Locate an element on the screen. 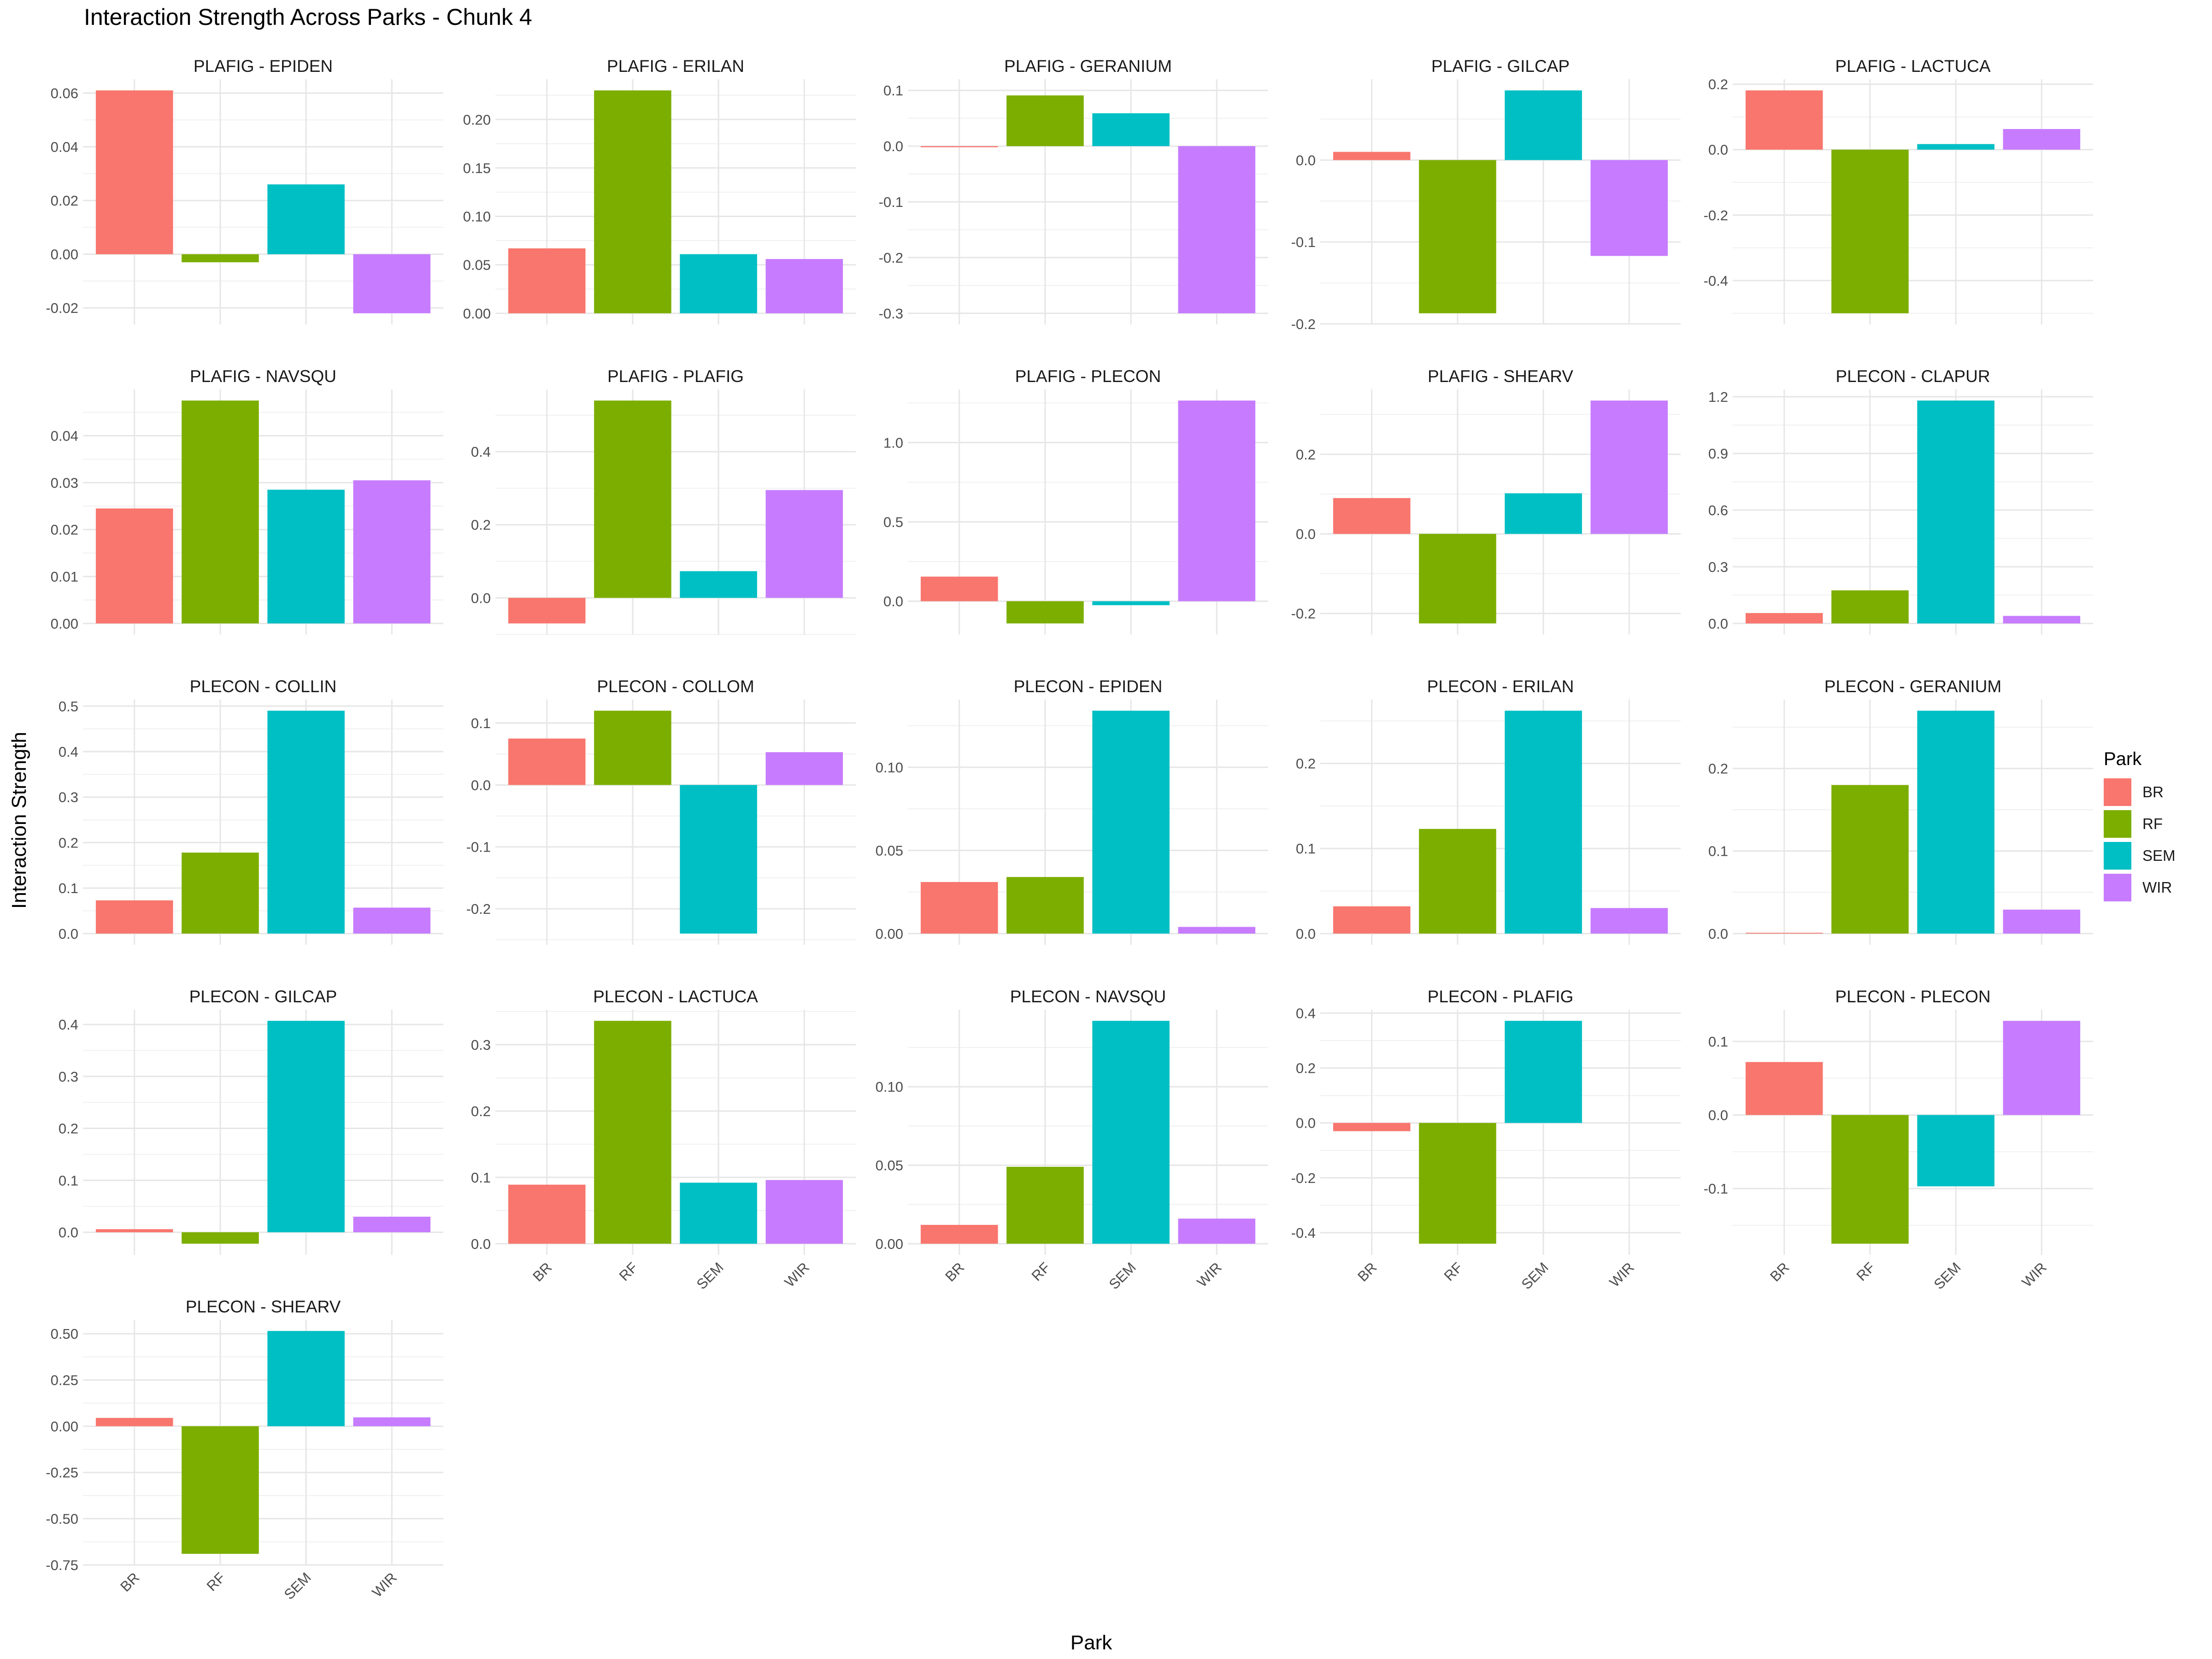 The image size is (2212, 1659). facet-plafig-plafig: PLAFIG - PLAFIG 0.0 0.2 0.4 is located at coordinates (663, 501).